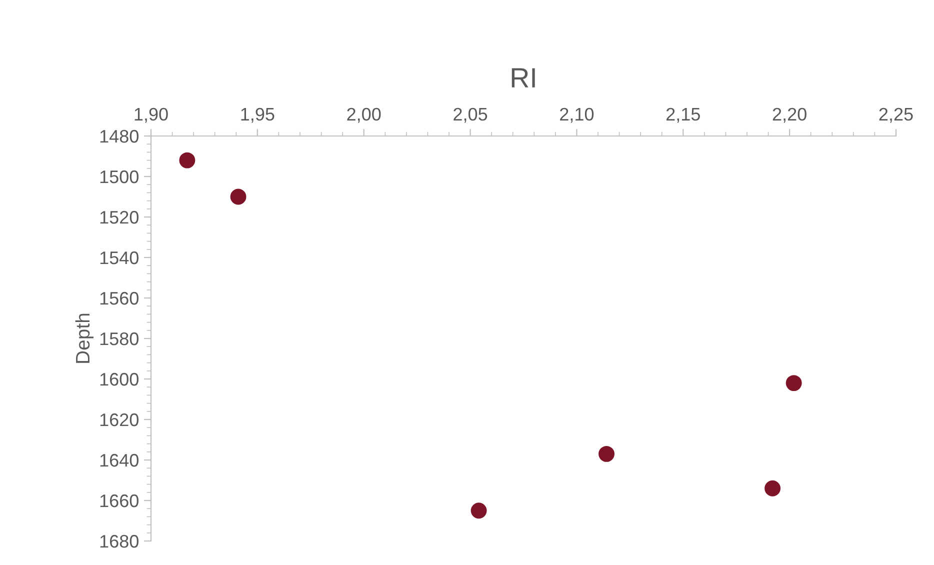 The width and height of the screenshot is (934, 565). Describe the element at coordinates (119, 217) in the screenshot. I see `y-tick-label: 1520` at that location.